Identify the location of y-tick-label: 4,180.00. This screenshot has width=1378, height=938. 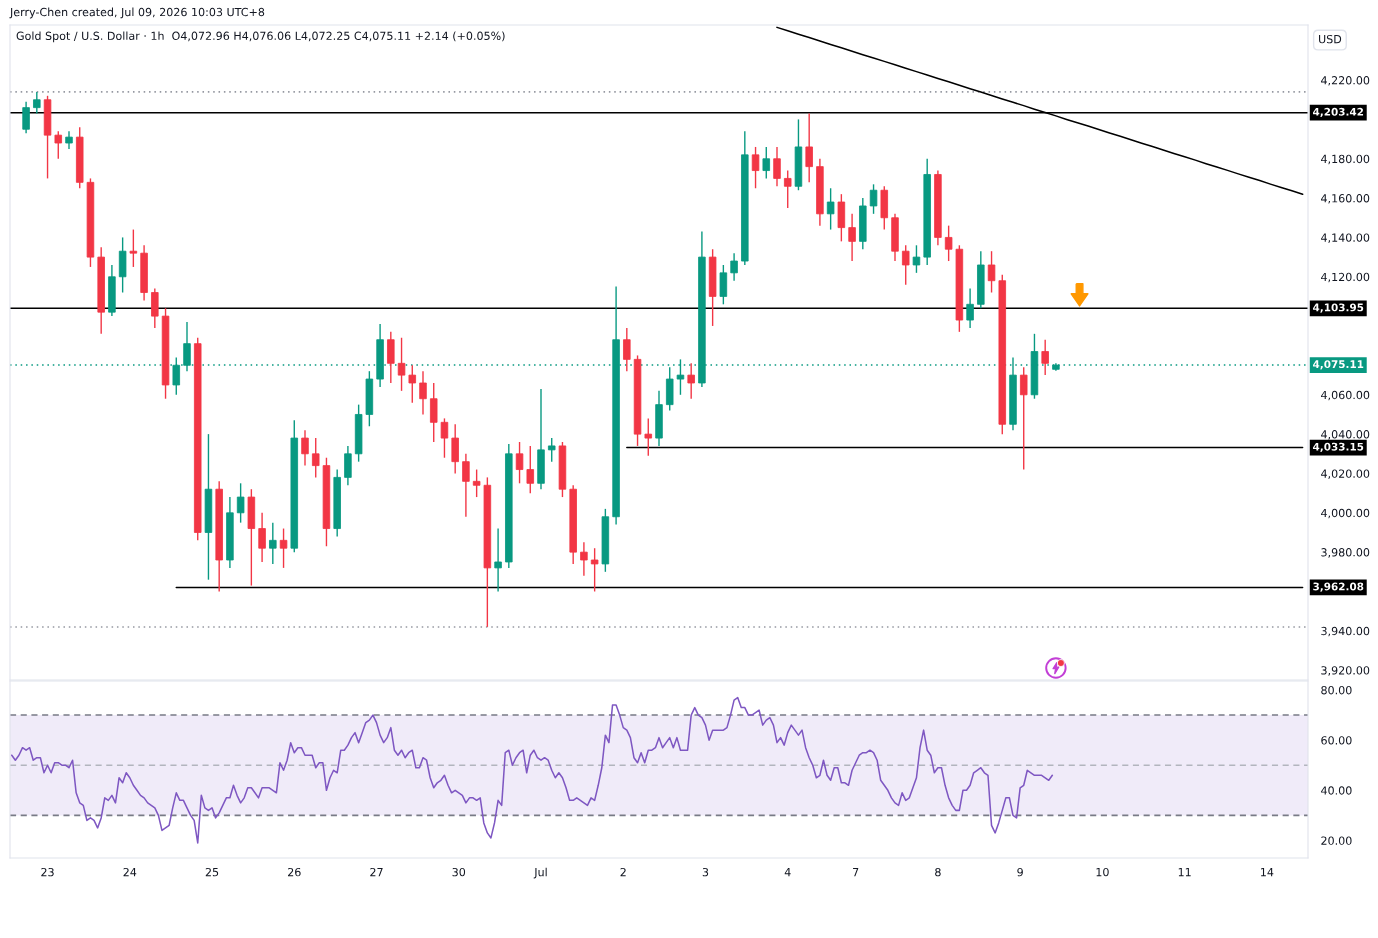
(1345, 159).